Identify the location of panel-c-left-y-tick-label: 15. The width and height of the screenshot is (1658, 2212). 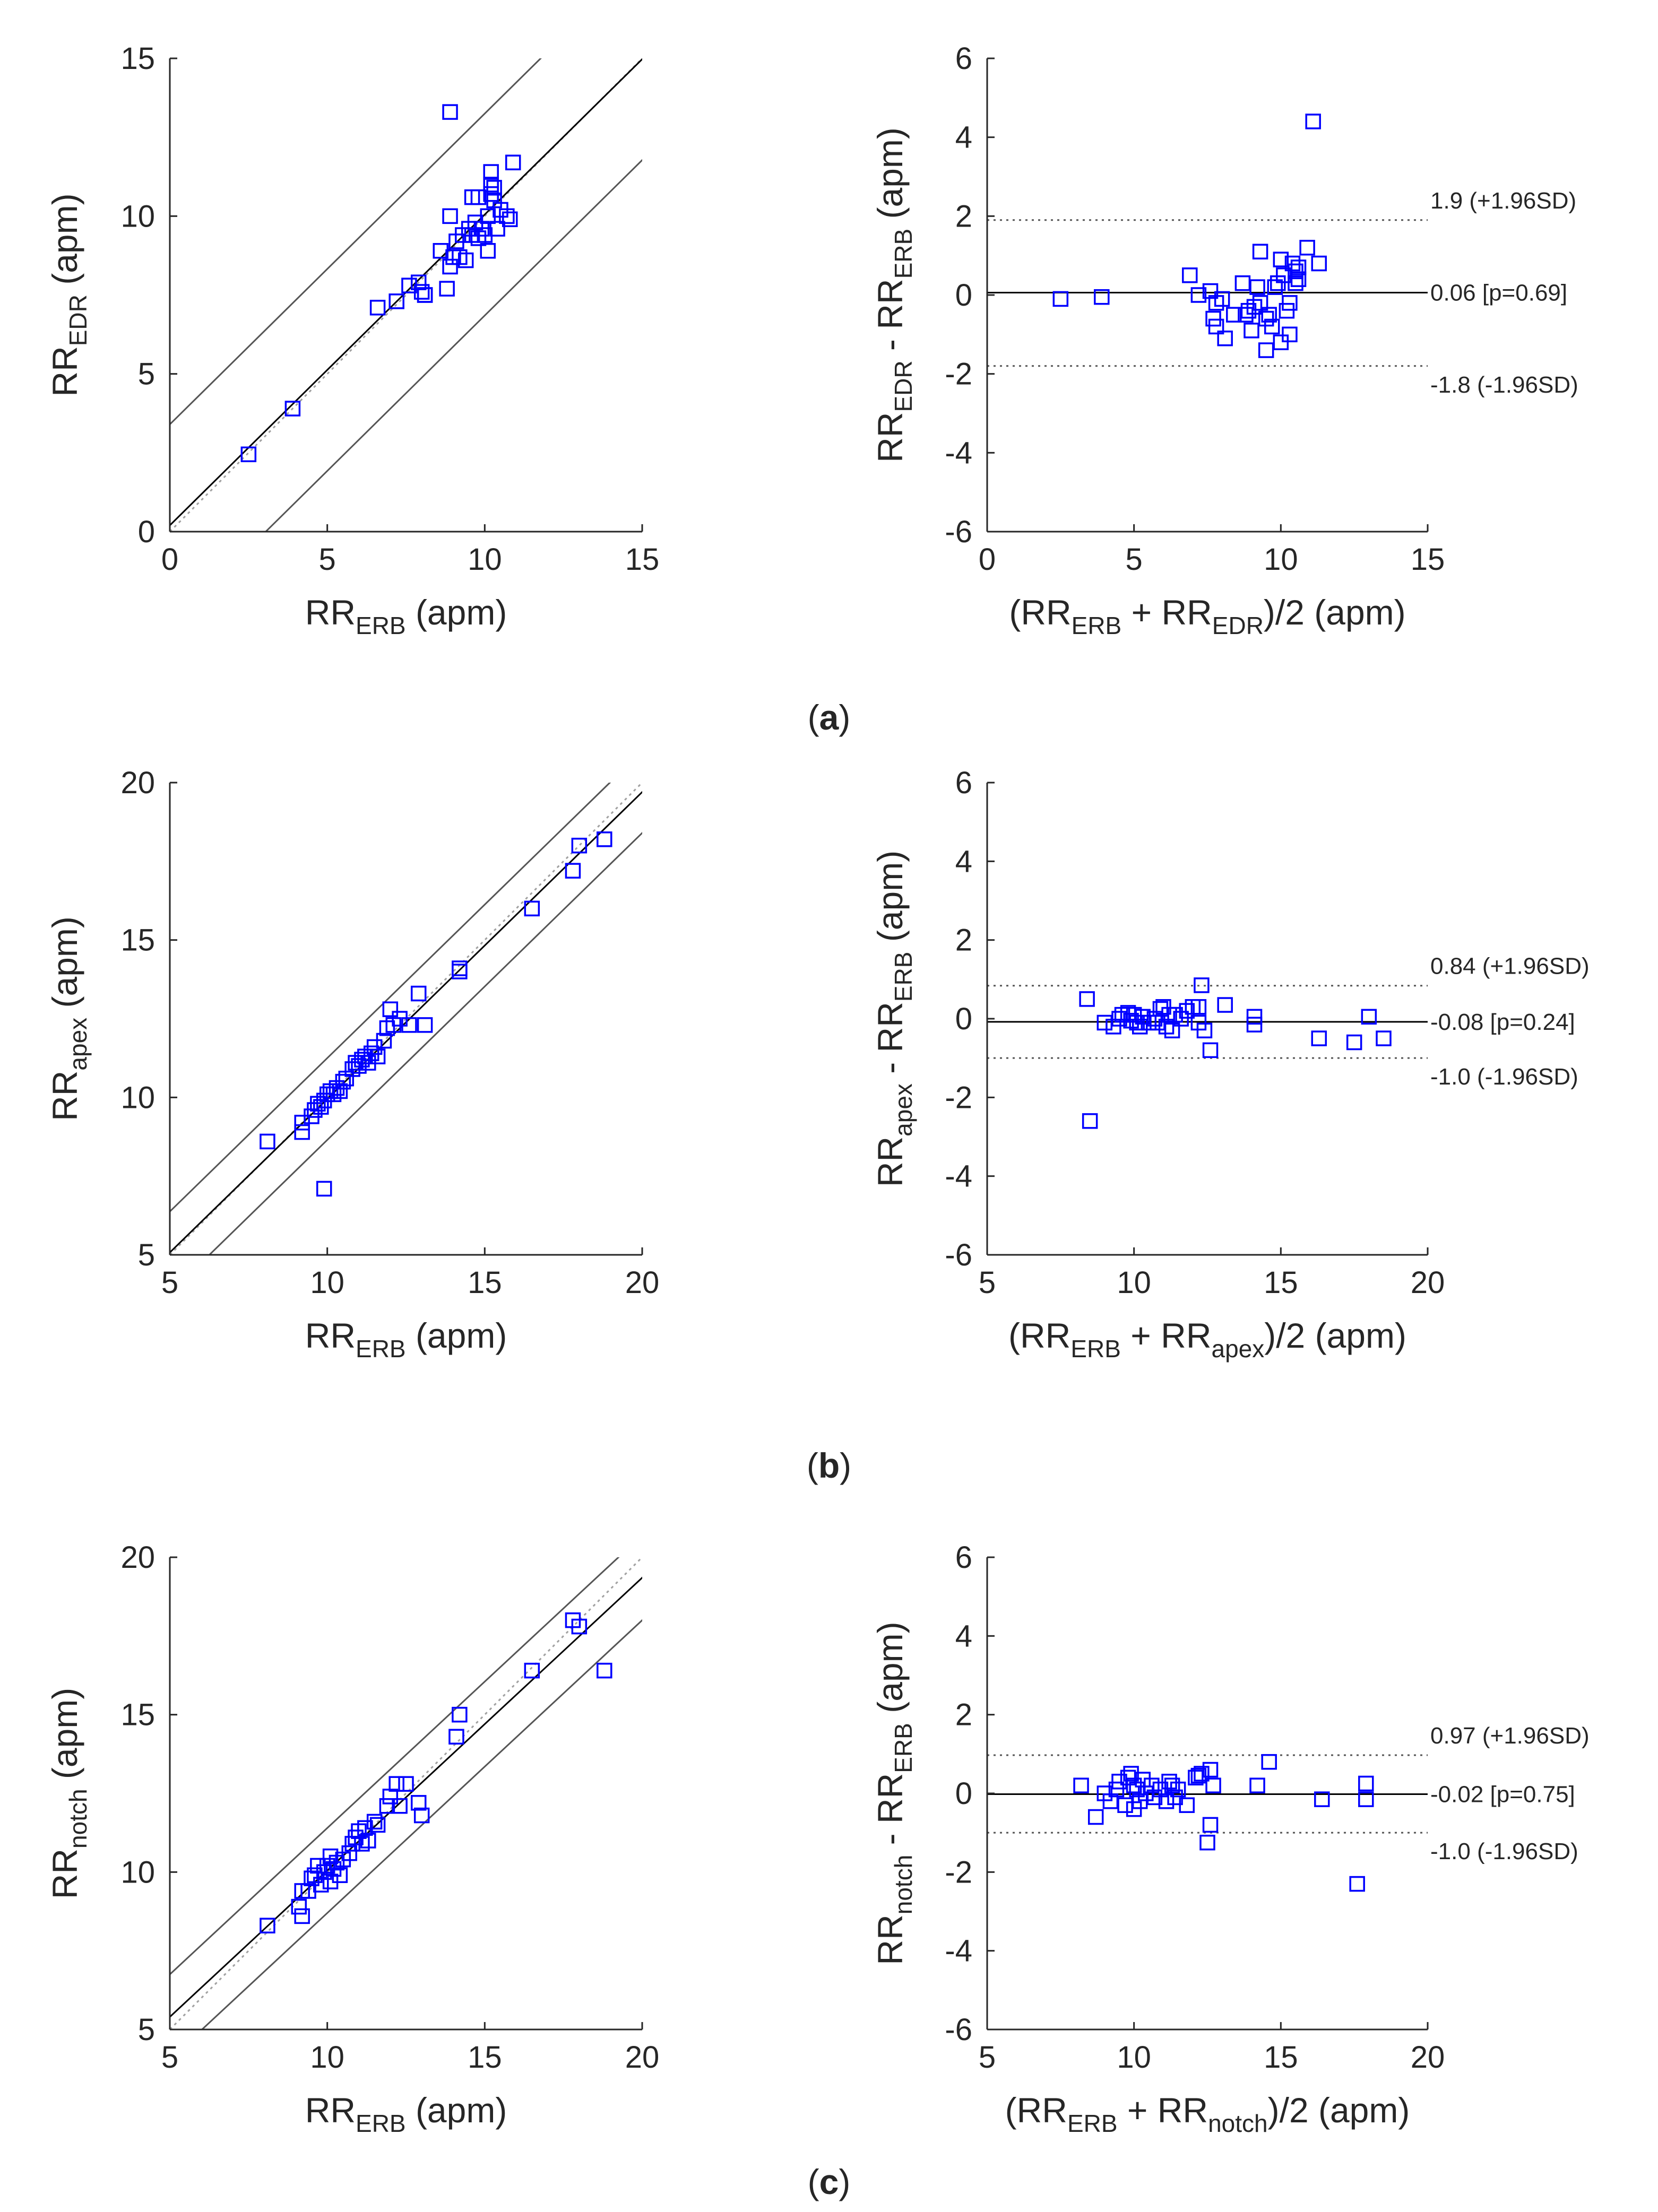
(137, 1715).